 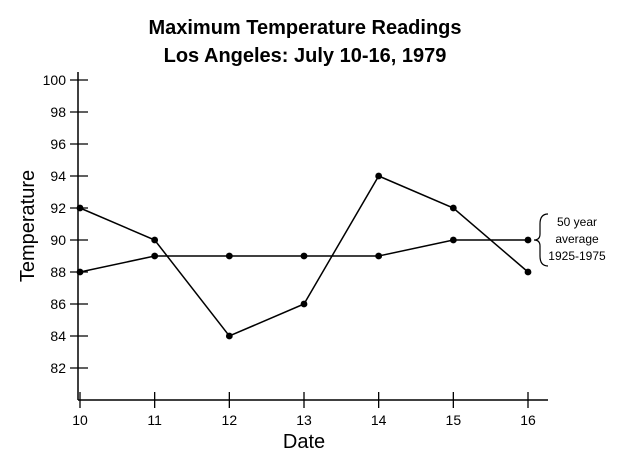 I want to click on y-tick-label: 94, so click(x=58, y=176).